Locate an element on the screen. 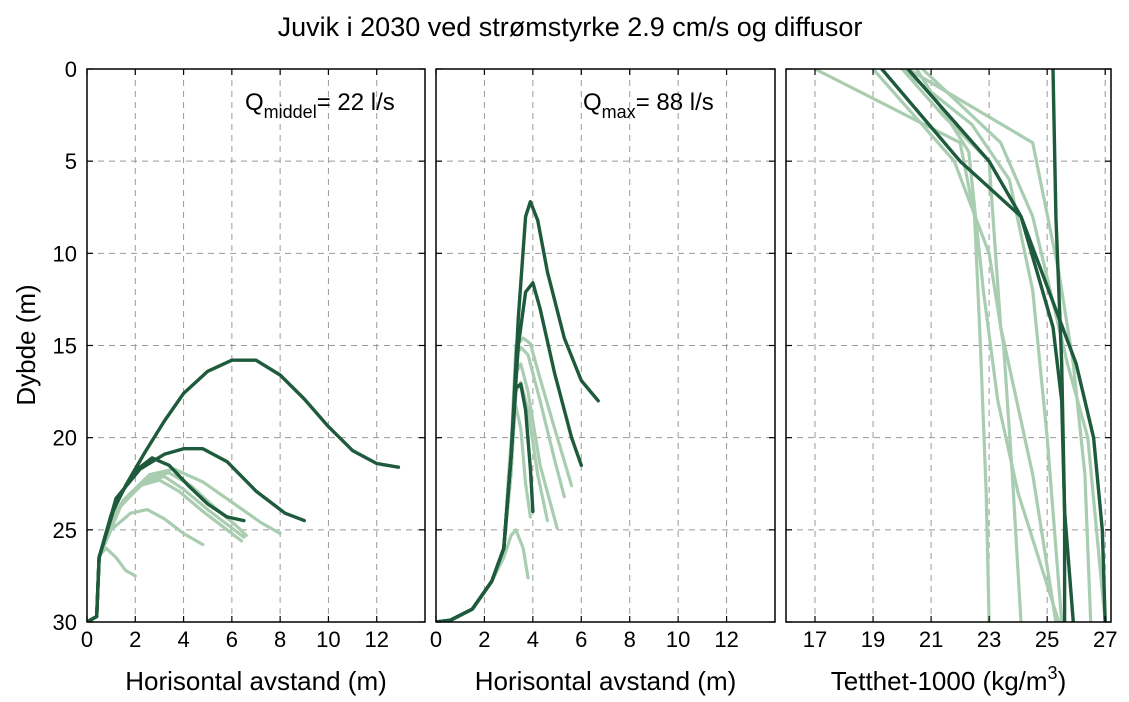 The image size is (1129, 702). y-tick-label: 0 is located at coordinates (71, 69).